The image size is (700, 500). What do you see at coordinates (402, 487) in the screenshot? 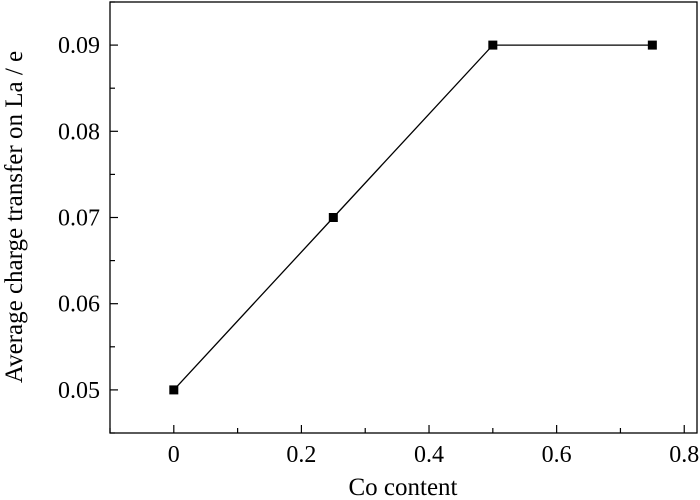
I see `x-axis-title: Co content` at bounding box center [402, 487].